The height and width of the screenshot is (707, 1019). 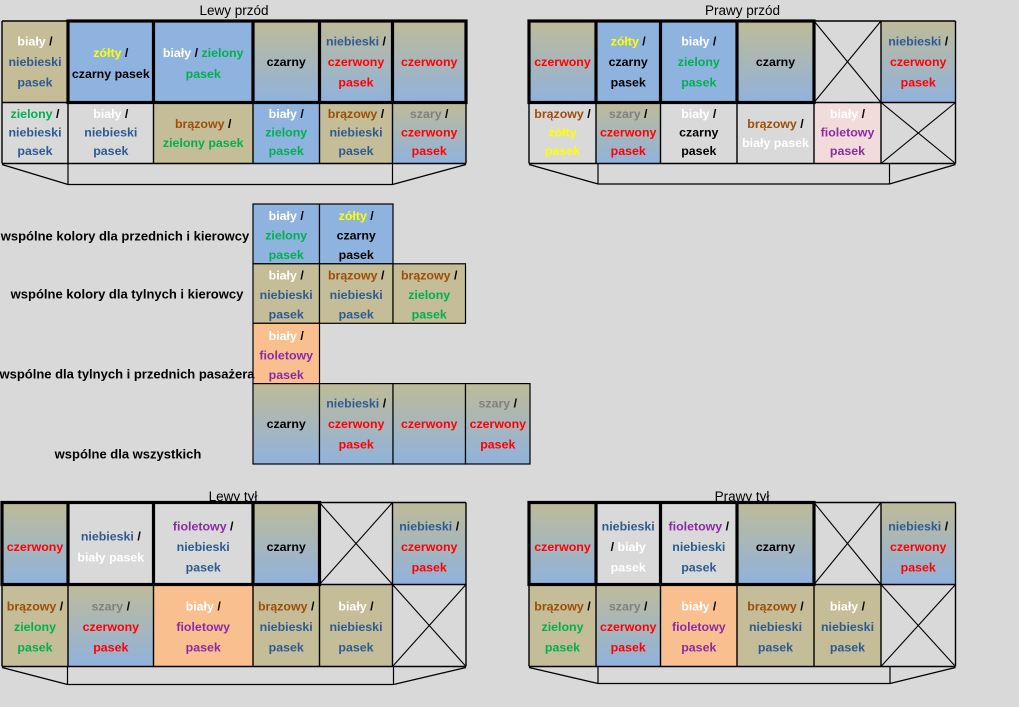 I want to click on svg-text: Lewy tył, so click(x=233, y=496).